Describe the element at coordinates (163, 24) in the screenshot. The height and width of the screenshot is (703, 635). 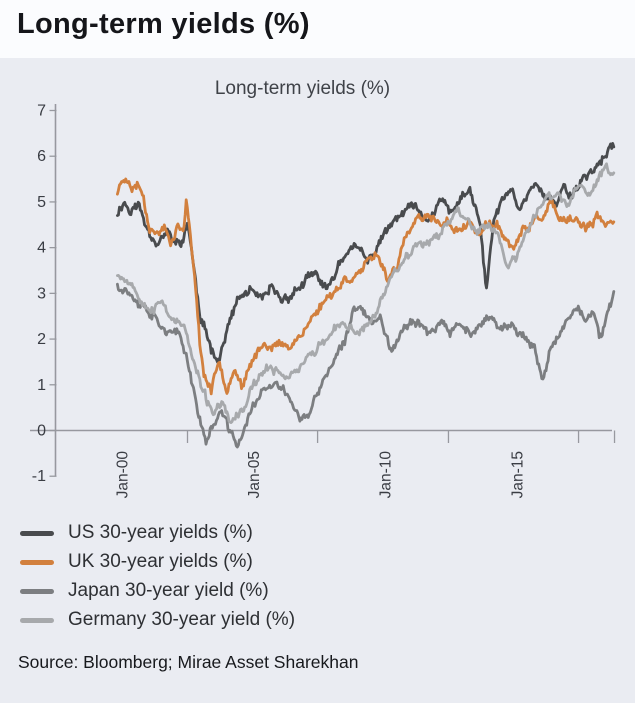
I see `page-title: Long-term yields (%)` at that location.